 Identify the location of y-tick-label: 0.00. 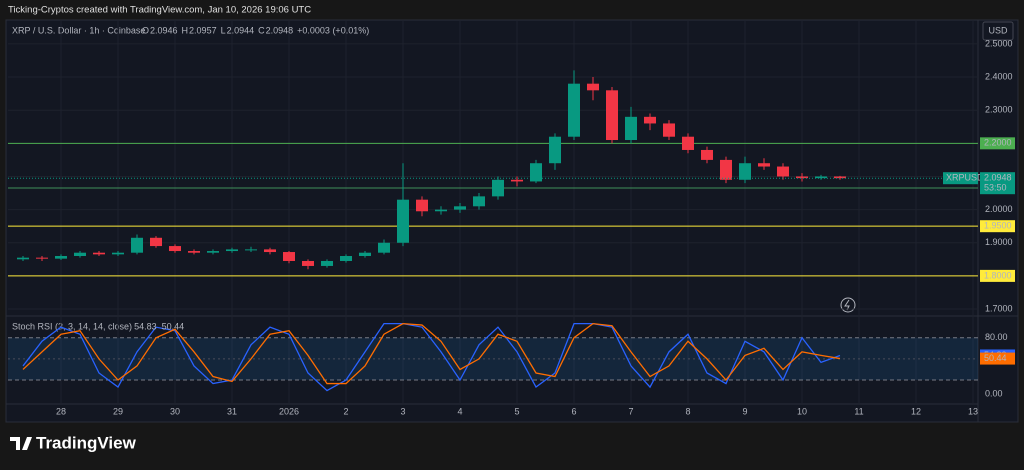
(994, 394).